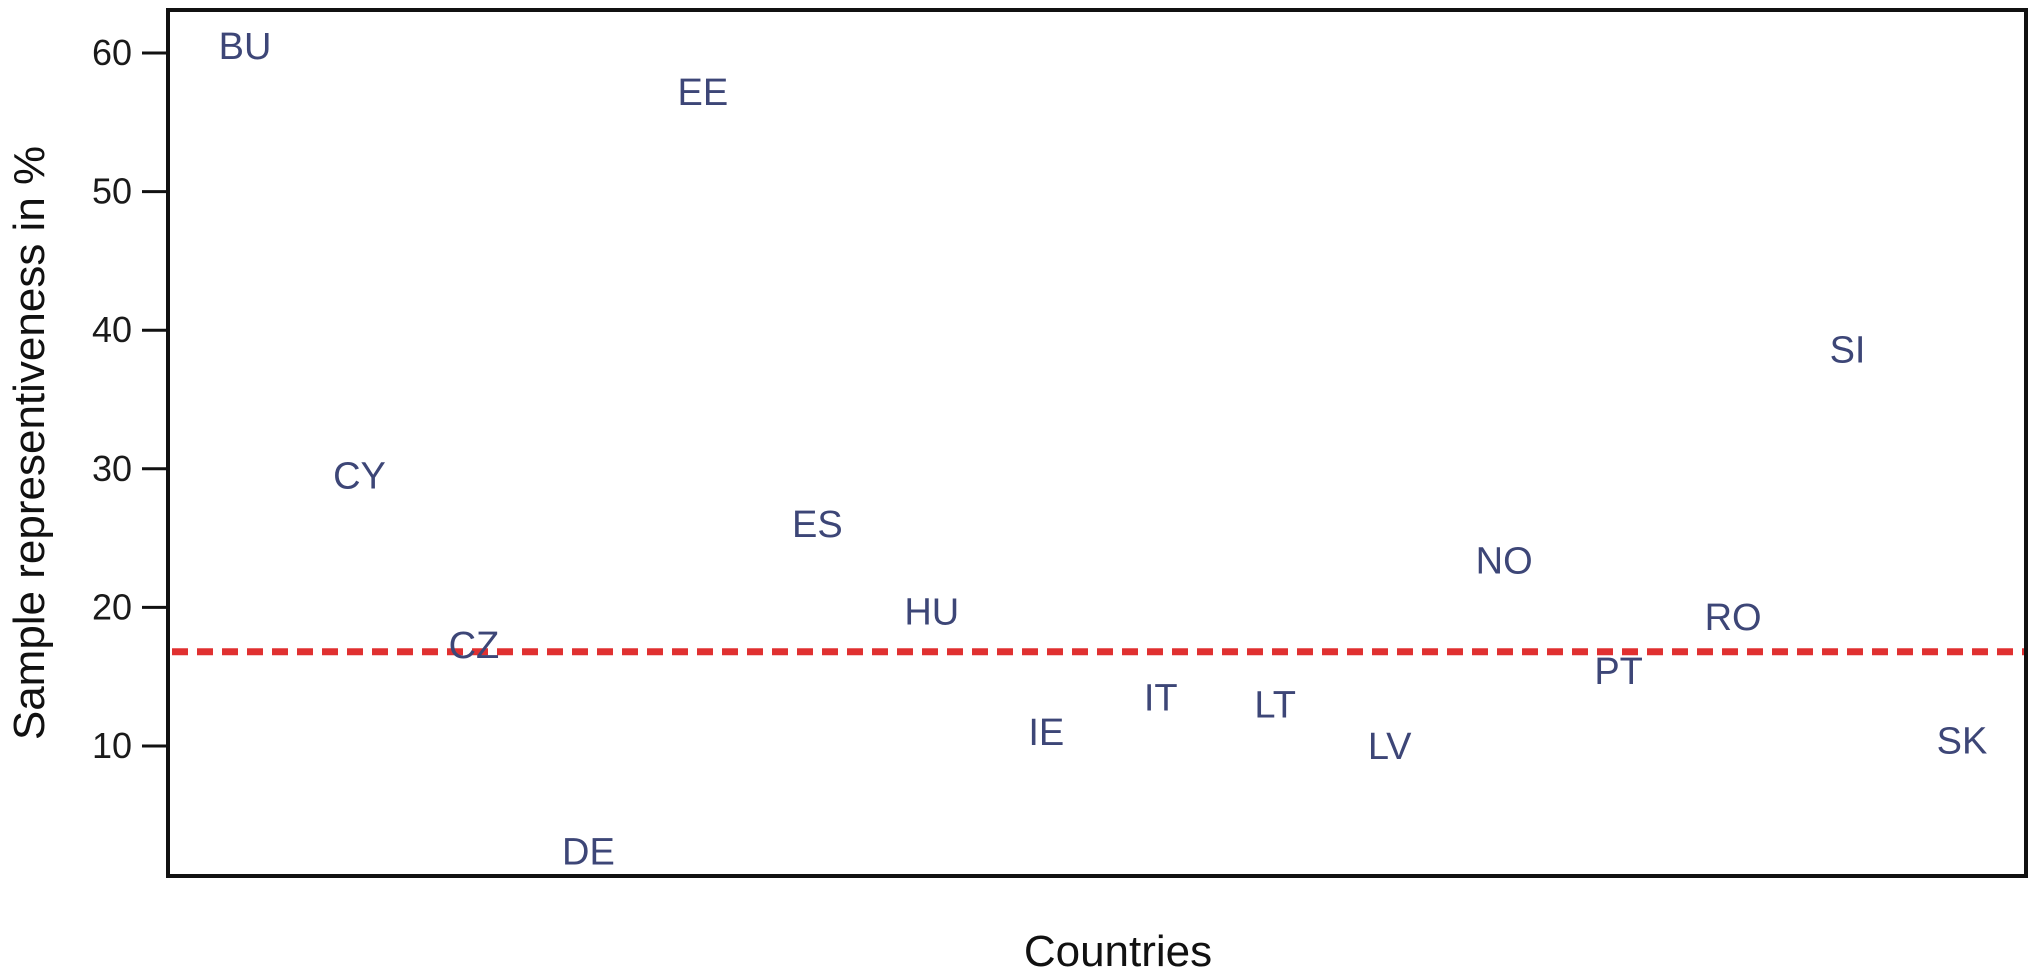  What do you see at coordinates (1390, 747) in the screenshot?
I see `point-label-lv: LV` at bounding box center [1390, 747].